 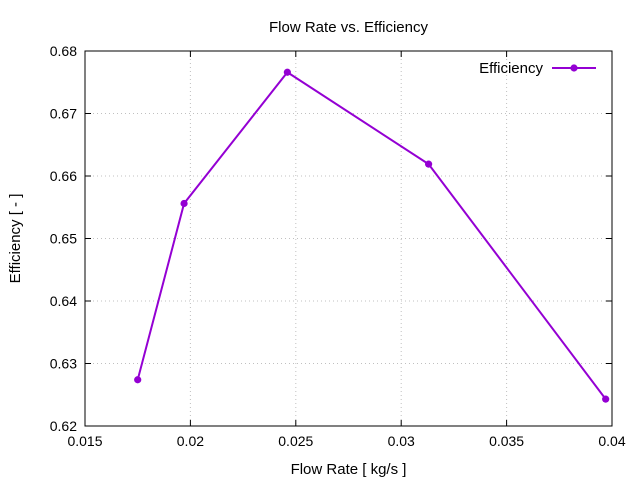 I want to click on x-axis-title: Flow Rate [ kg/s ], so click(x=349, y=469).